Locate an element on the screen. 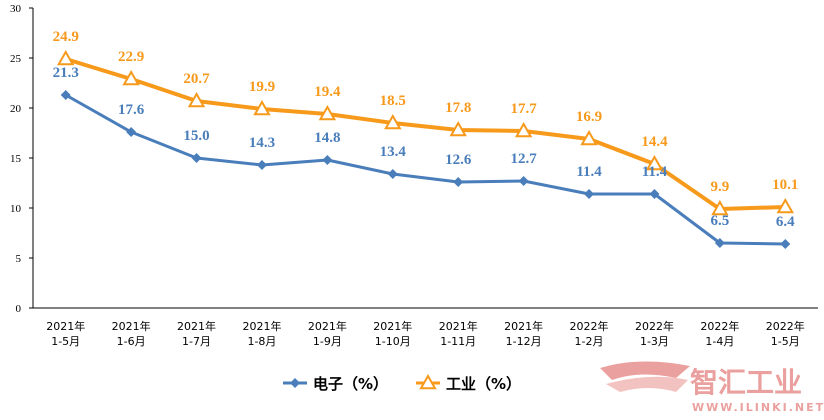 The image size is (824, 420). watermark-url: WWW.ILINKI.NET is located at coordinates (758, 407).